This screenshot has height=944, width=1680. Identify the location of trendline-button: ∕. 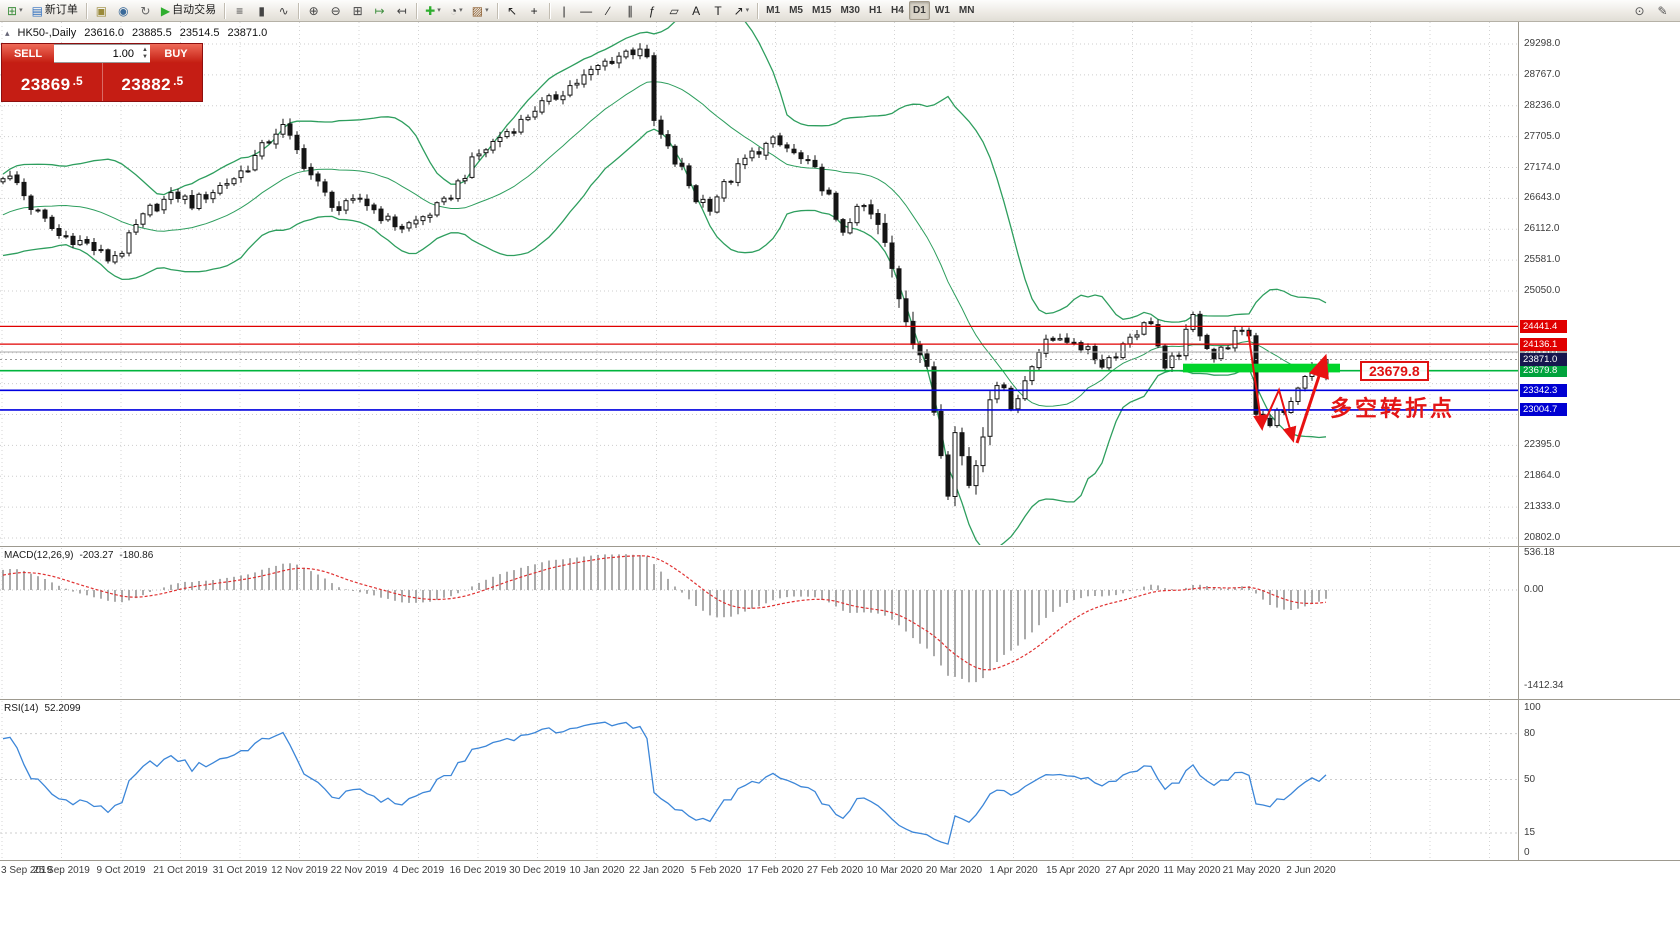
(608, 10).